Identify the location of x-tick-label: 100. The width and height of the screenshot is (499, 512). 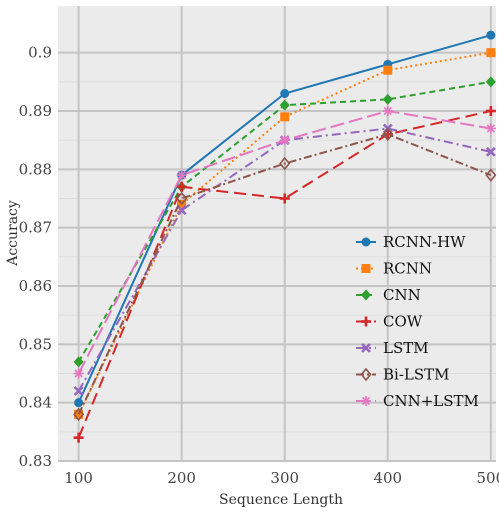
(78, 478).